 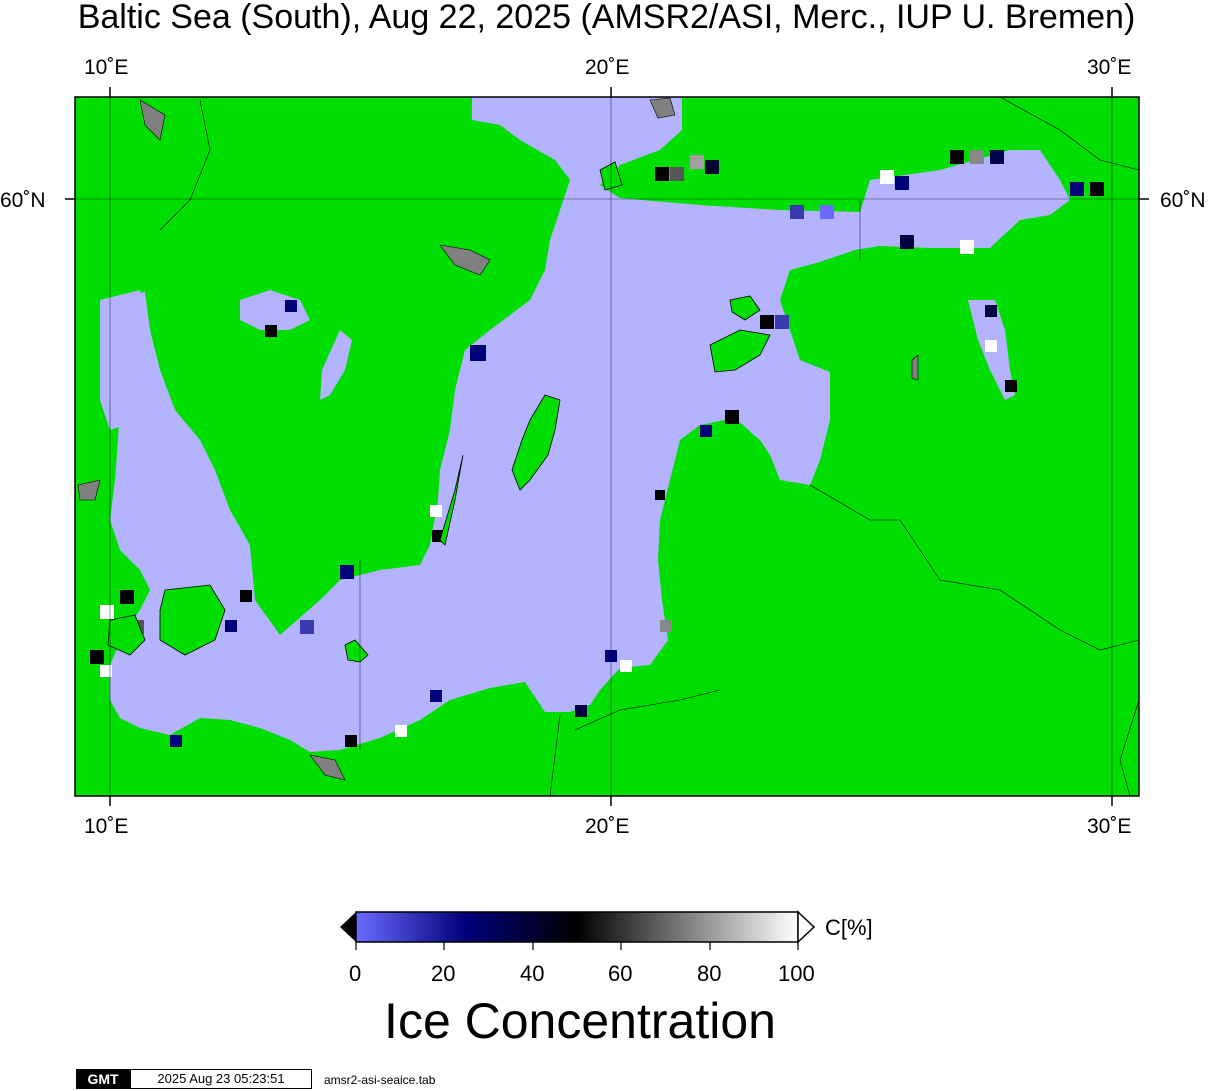 I want to click on colorbar-tick-60: 60, so click(x=620, y=973).